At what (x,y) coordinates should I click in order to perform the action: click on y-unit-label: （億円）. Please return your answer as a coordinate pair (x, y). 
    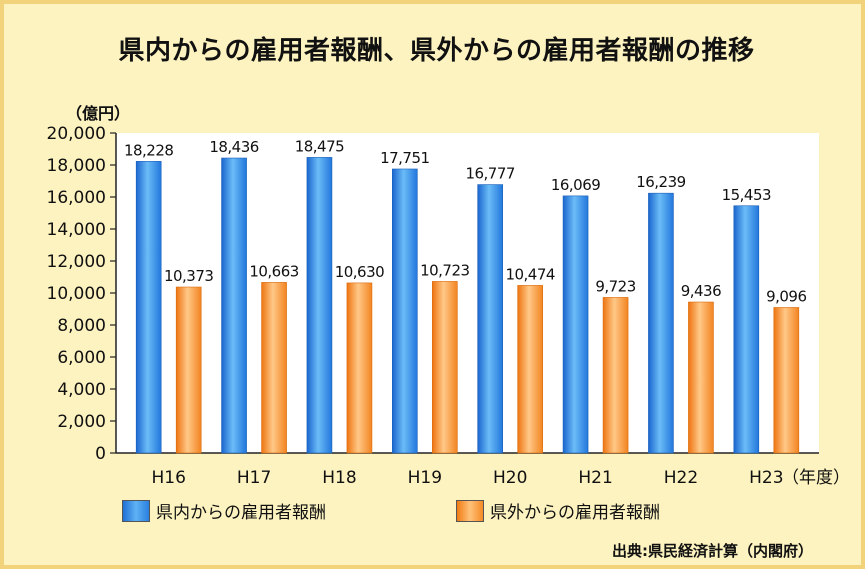
    Looking at the image, I should click on (98, 113).